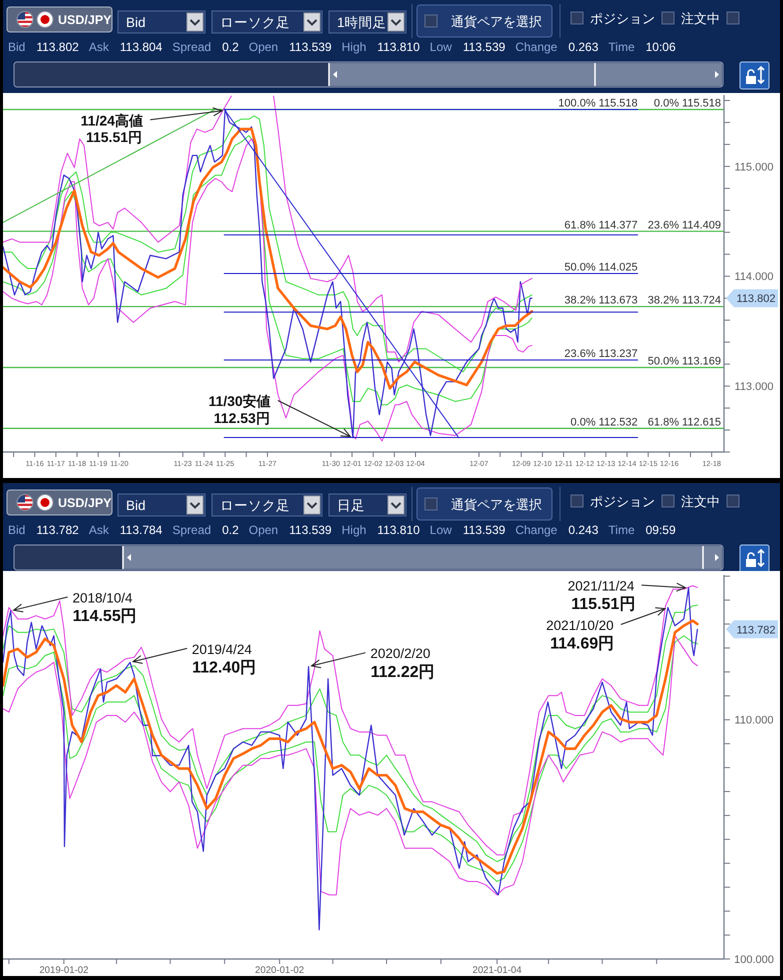 The height and width of the screenshot is (980, 783). I want to click on annotation: 2018/10/4 114.55円, so click(104, 608).